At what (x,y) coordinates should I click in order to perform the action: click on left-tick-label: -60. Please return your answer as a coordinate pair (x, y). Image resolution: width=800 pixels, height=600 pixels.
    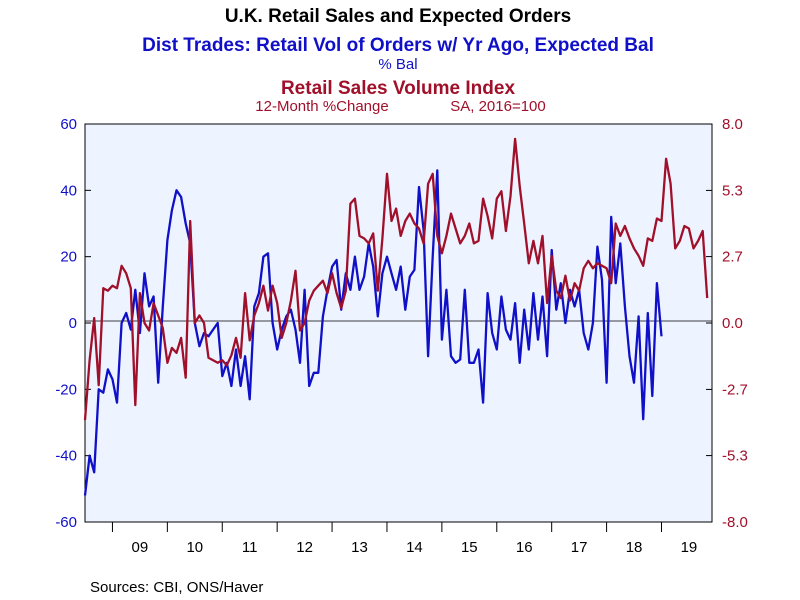
    Looking at the image, I should click on (66, 522).